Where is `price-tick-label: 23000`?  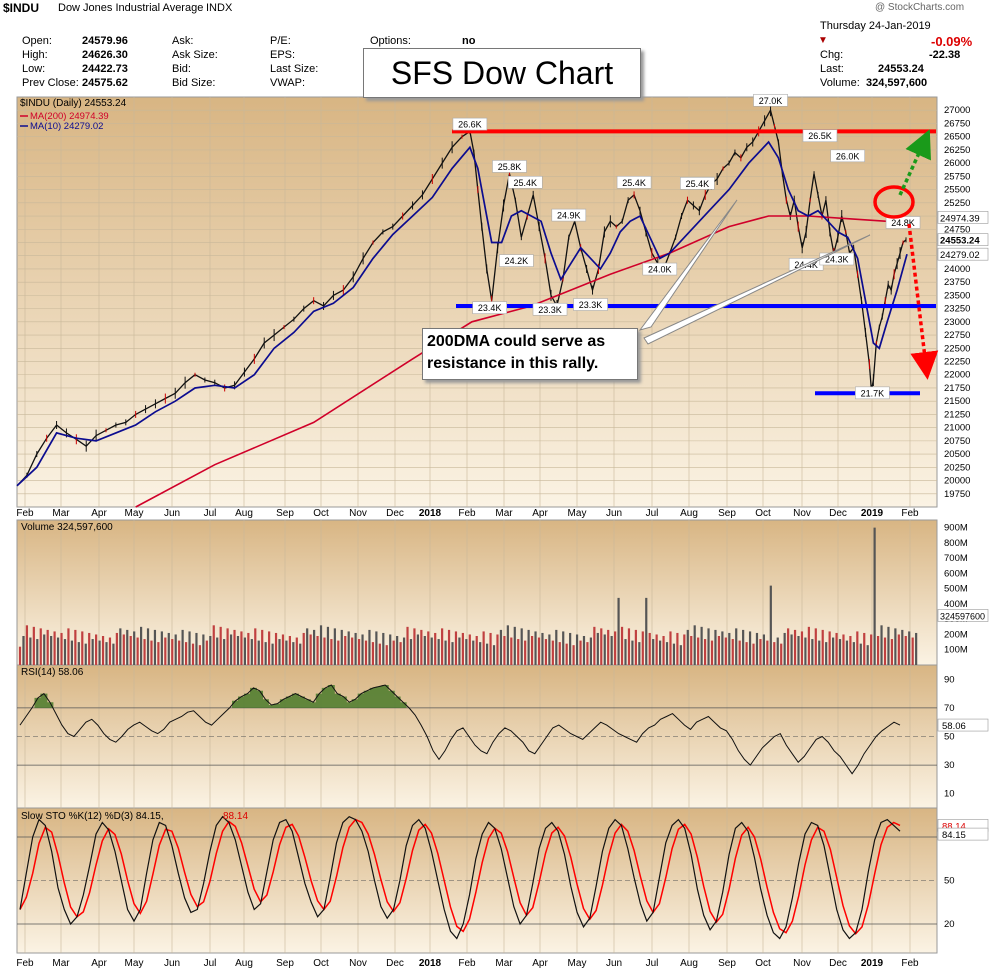 price-tick-label: 23000 is located at coordinates (957, 322).